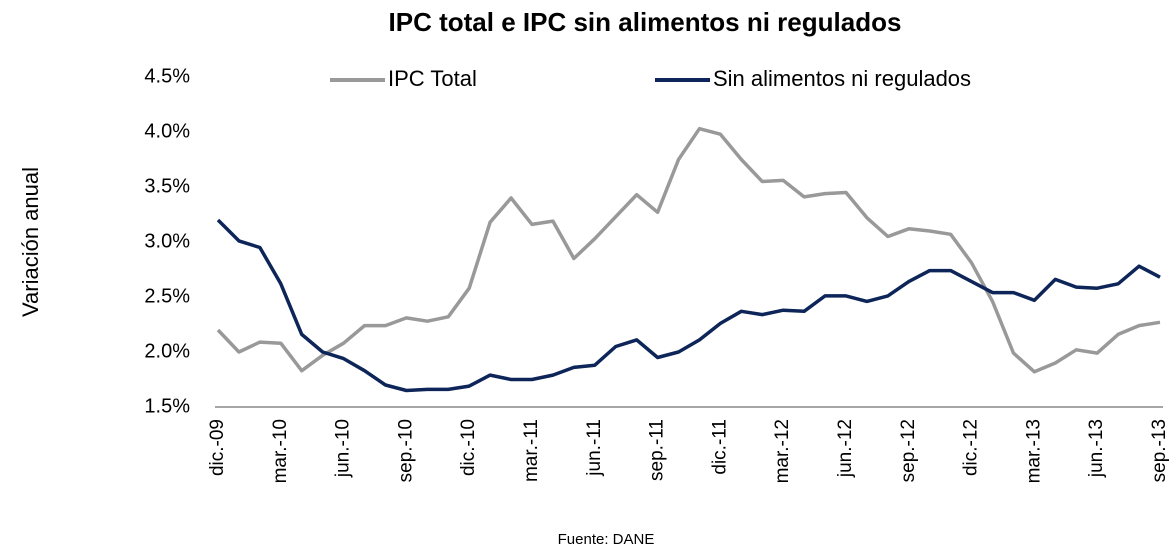  Describe the element at coordinates (167, 406) in the screenshot. I see `y-tick-label: 1.5%` at that location.